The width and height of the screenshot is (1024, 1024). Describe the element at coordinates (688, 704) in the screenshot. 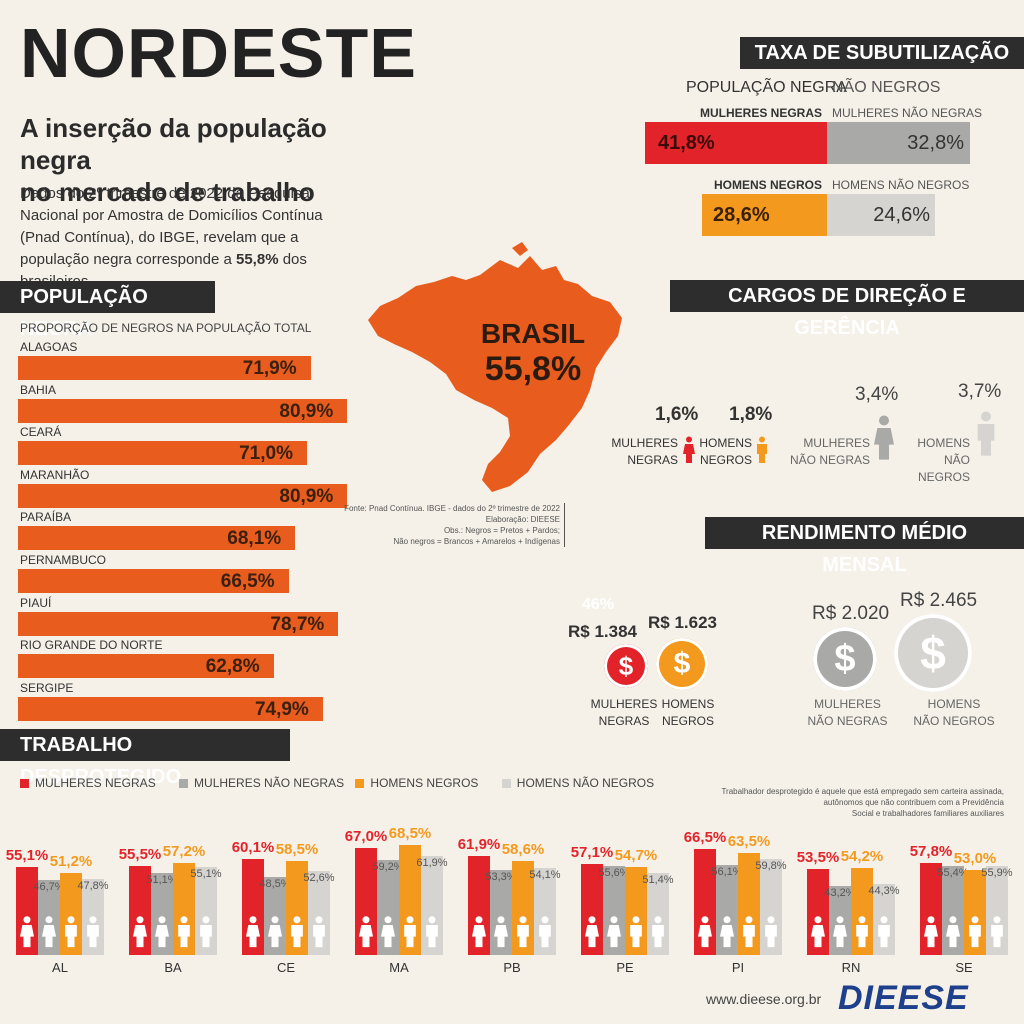

I see `rendimento-hn-l1: HOMENS` at that location.